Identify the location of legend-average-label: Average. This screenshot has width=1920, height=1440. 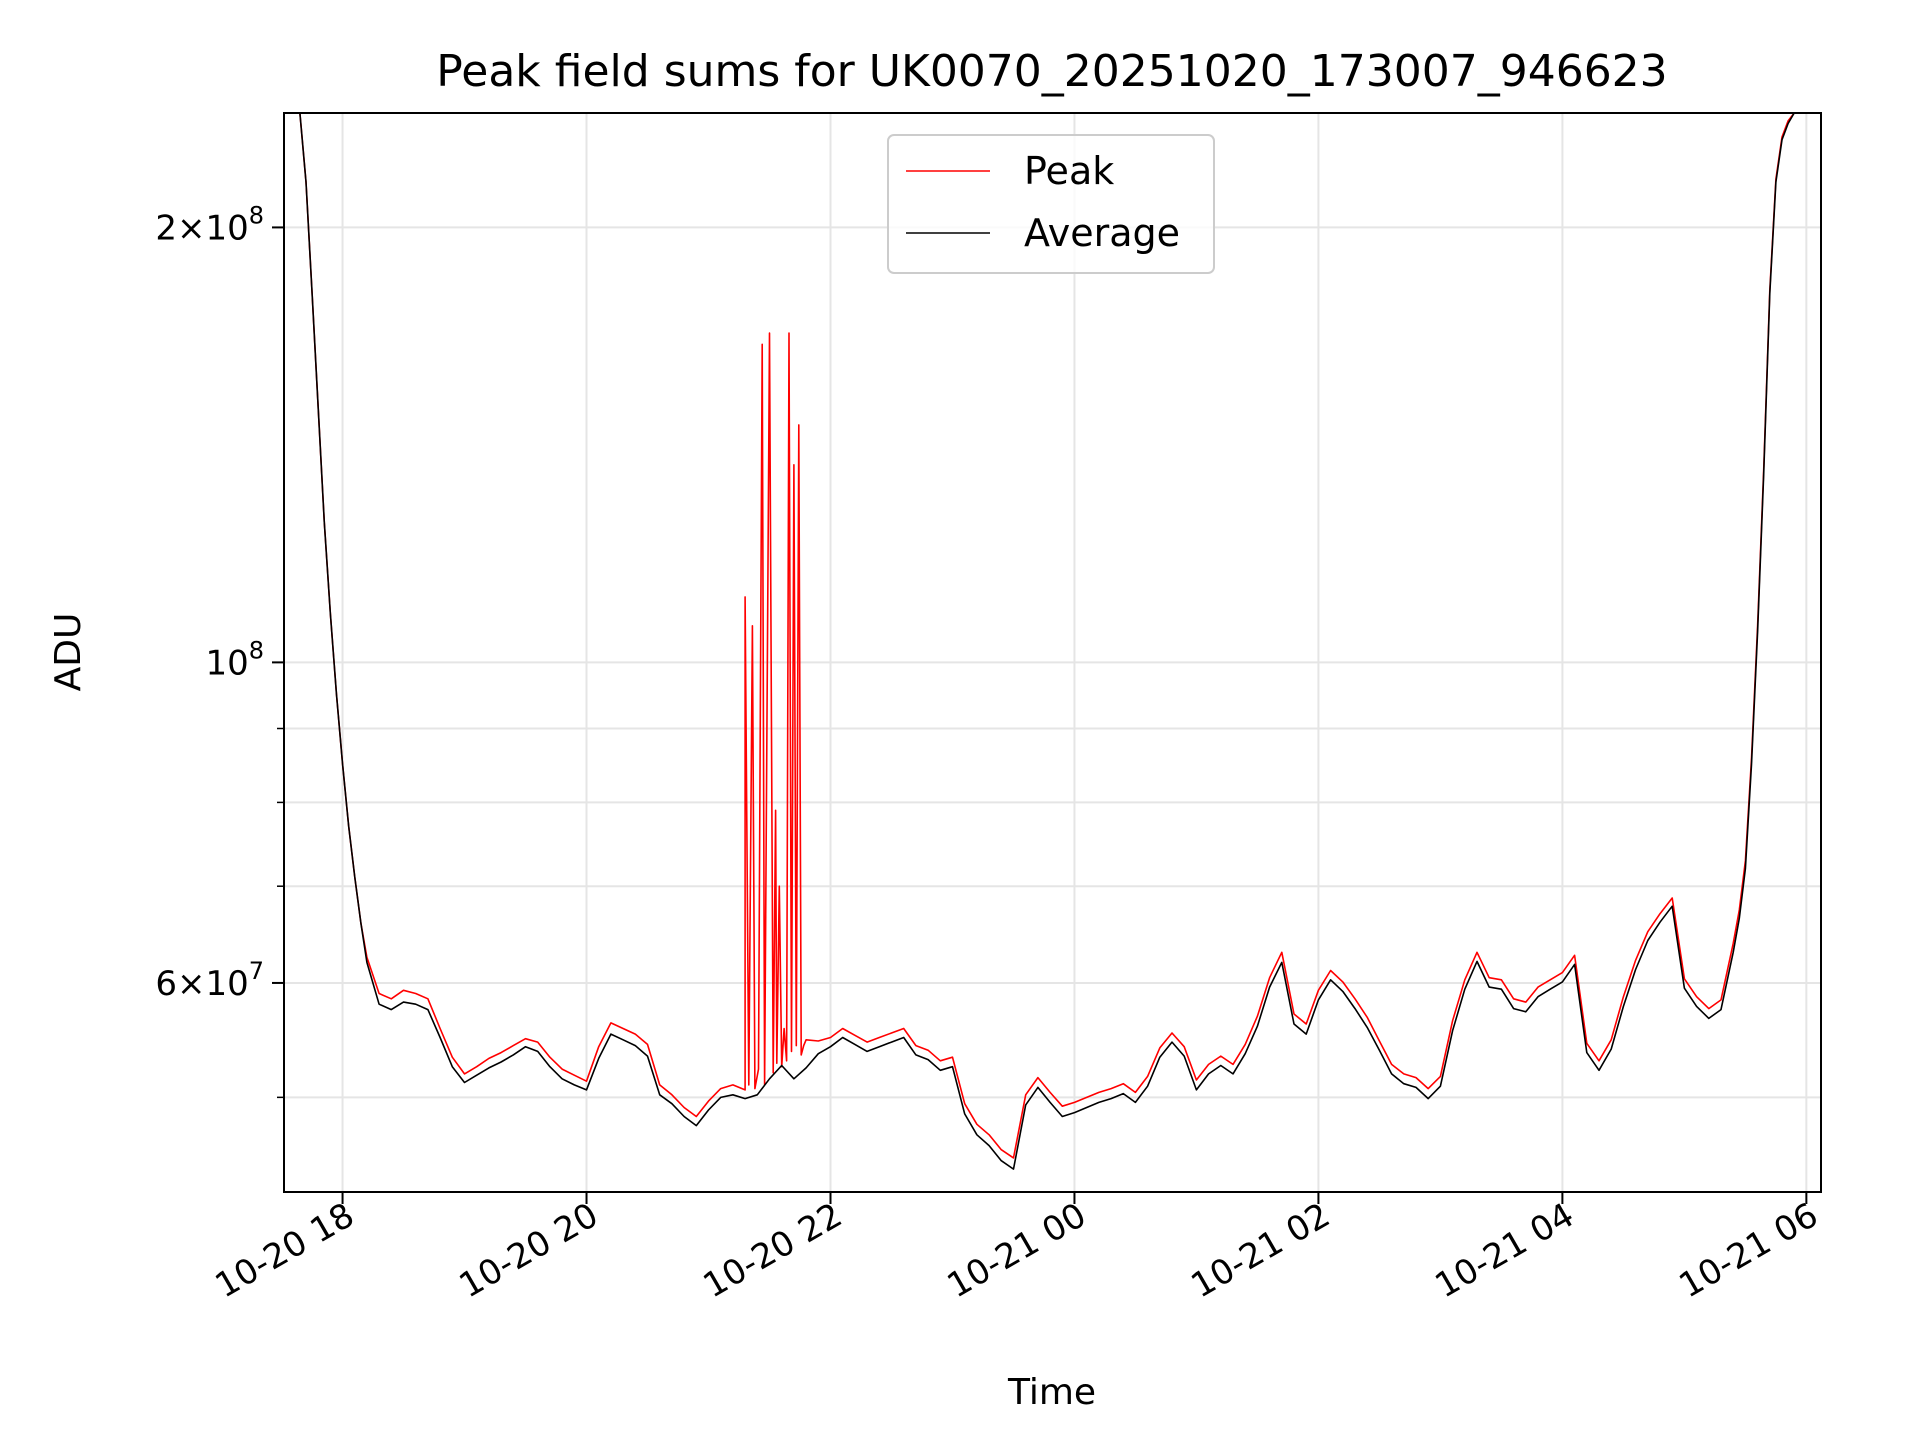
(1102, 233).